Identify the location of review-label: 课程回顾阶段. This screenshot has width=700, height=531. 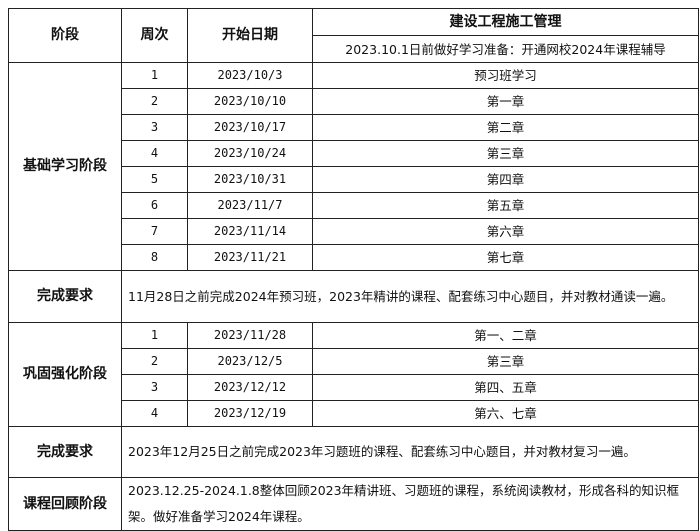
(65, 504).